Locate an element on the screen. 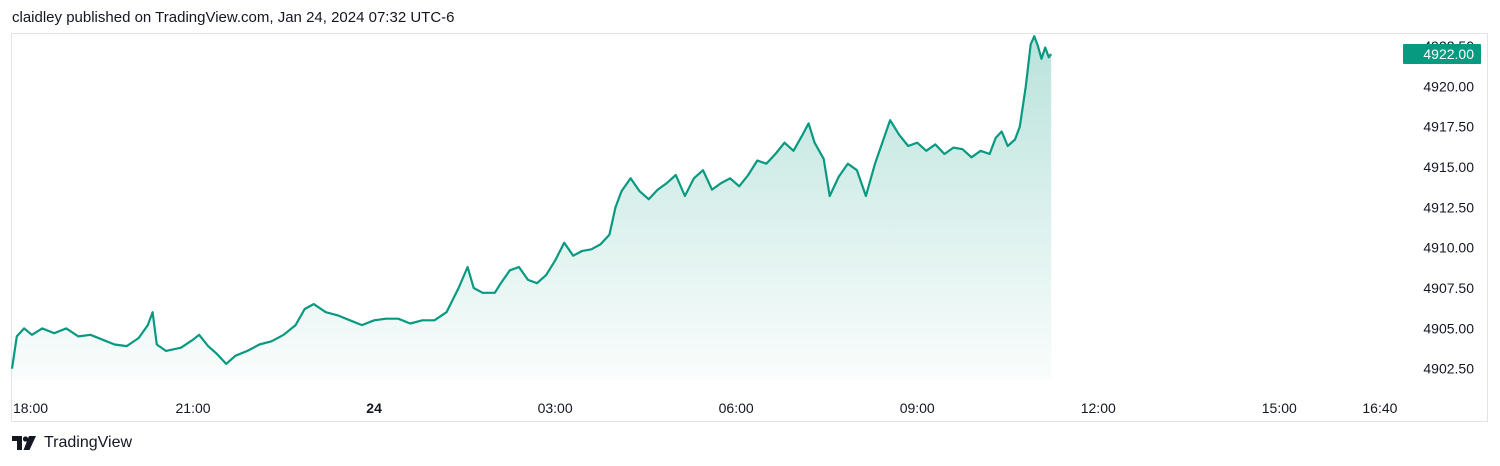  x-tick-label: 12:00 is located at coordinates (1098, 408).